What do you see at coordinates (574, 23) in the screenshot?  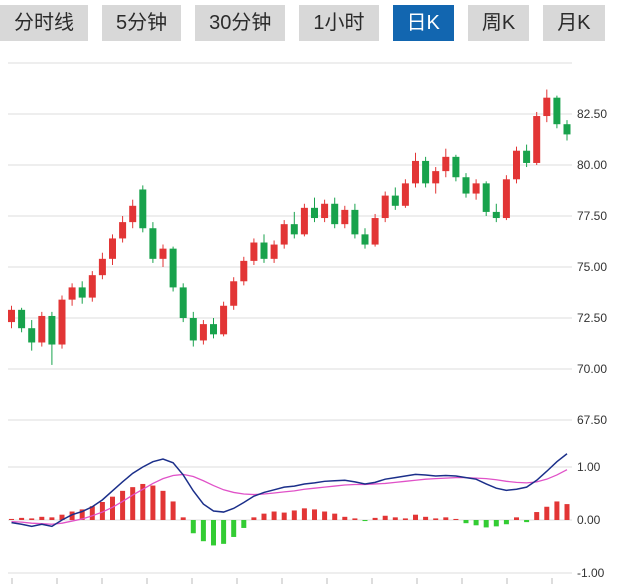 I see `tab-monthly-k: 月K` at bounding box center [574, 23].